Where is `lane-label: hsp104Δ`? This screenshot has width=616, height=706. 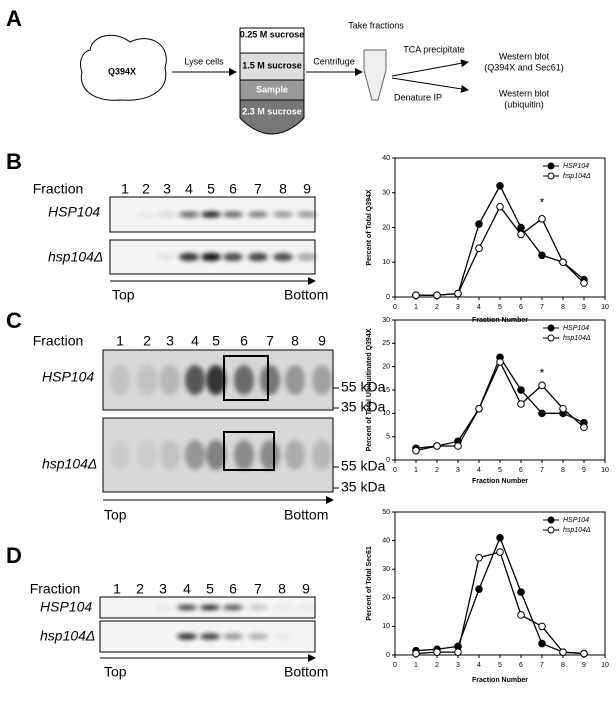
lane-label: hsp104Δ is located at coordinates (69, 464).